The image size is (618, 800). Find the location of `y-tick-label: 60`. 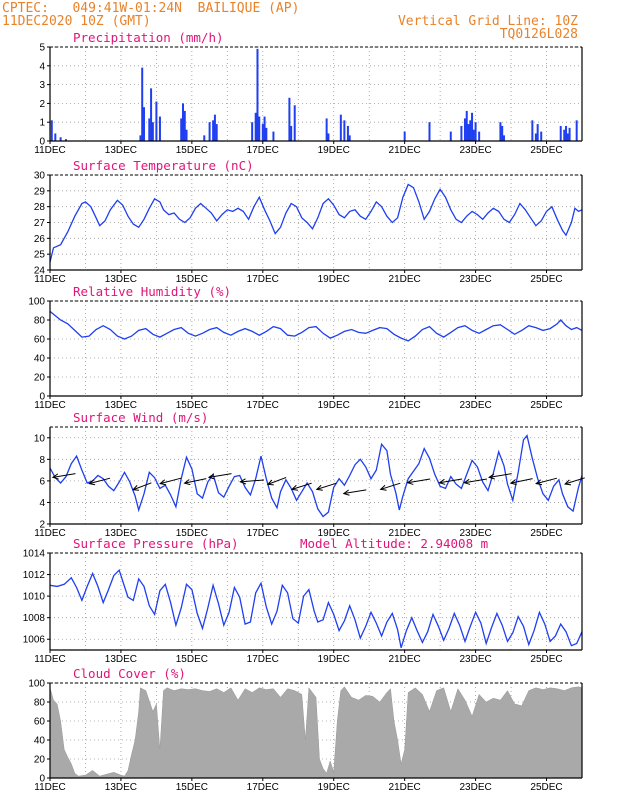

y-tick-label: 60 is located at coordinates (40, 340).